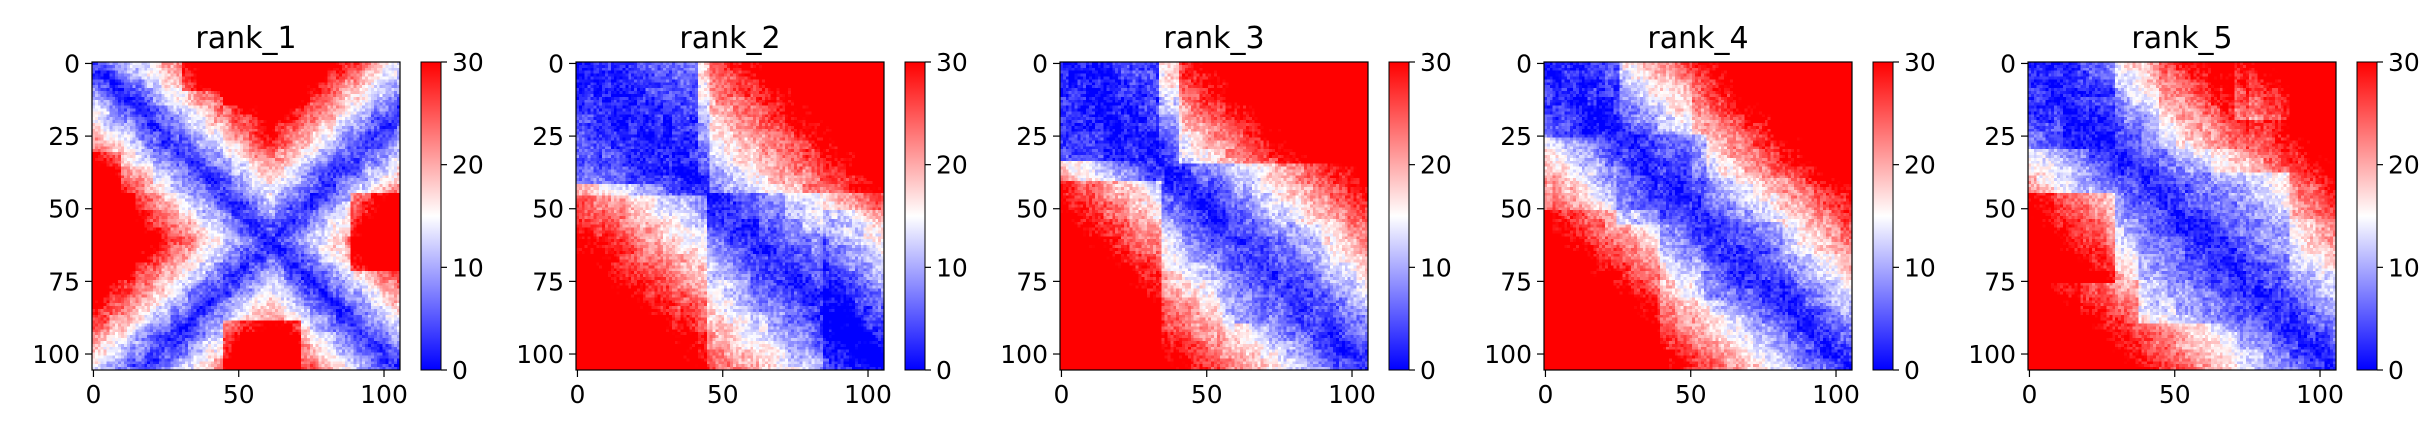  I want to click on panel-title: rank_2, so click(729, 38).